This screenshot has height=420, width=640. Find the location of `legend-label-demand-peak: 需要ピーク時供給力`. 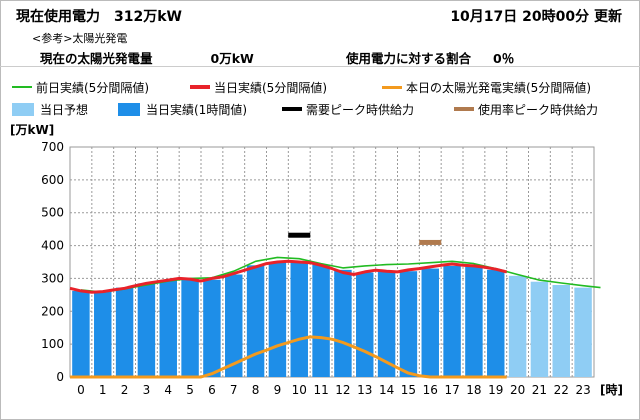

legend-label-demand-peak: 需要ピーク時供給力 is located at coordinates (360, 109).